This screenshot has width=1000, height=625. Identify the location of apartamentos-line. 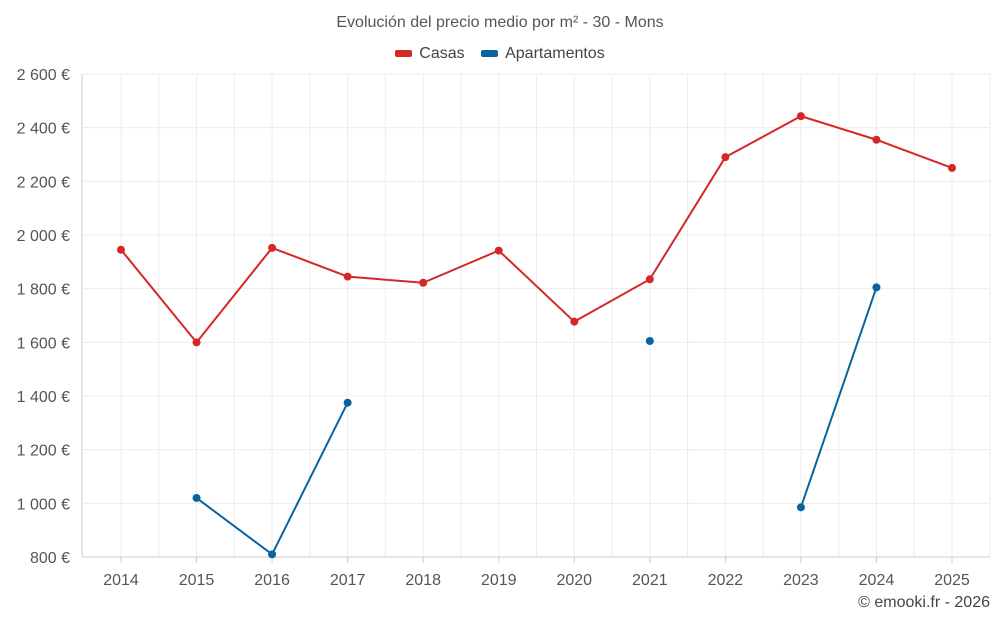
(838, 397).